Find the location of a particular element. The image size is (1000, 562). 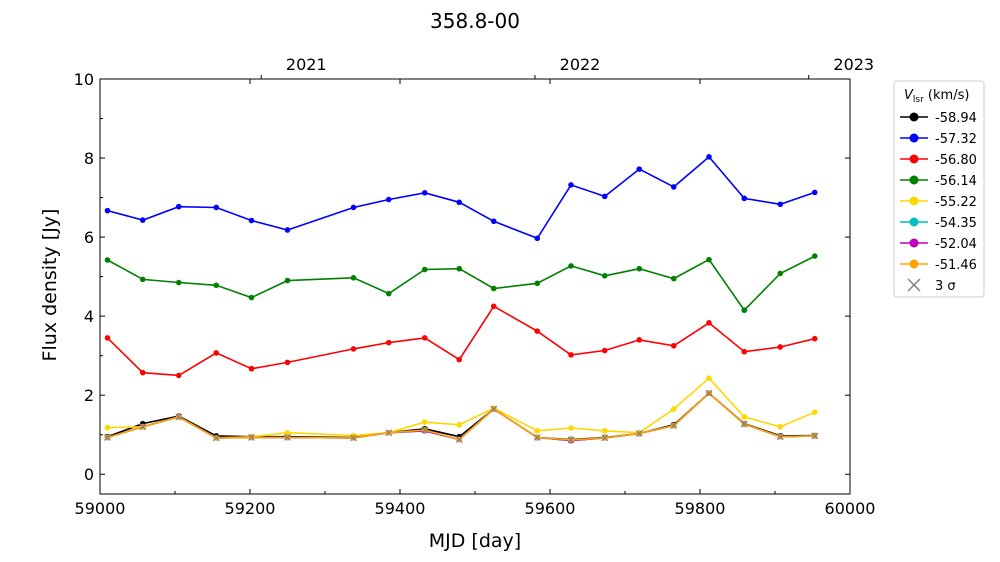

year-tick-label: 2022 is located at coordinates (580, 64).